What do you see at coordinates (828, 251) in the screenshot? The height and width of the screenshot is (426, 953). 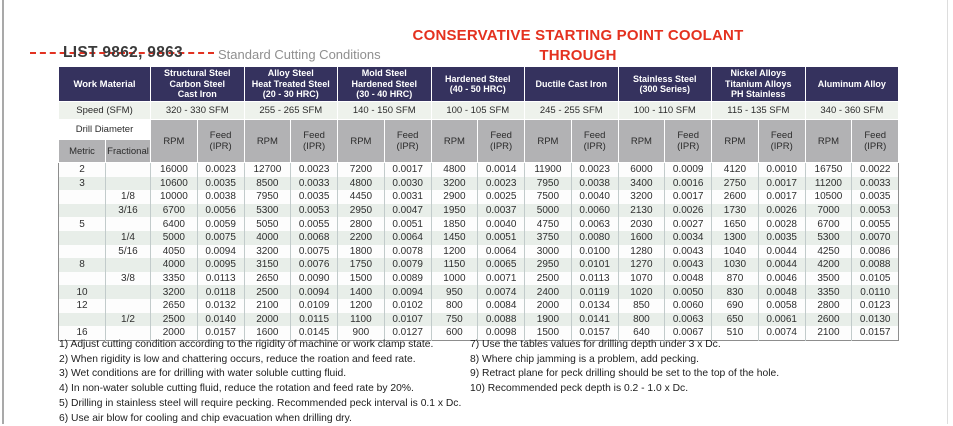 I see `data-cell: 4250` at bounding box center [828, 251].